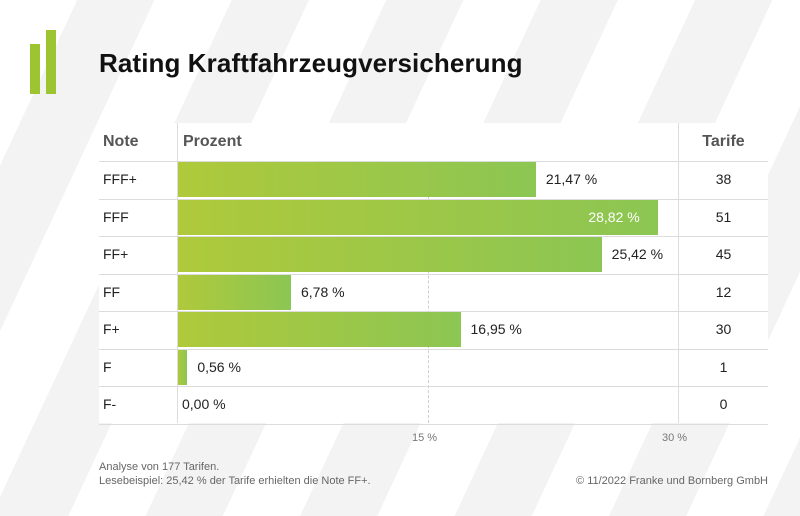  I want to click on row-note-label: FFF+, so click(120, 179).